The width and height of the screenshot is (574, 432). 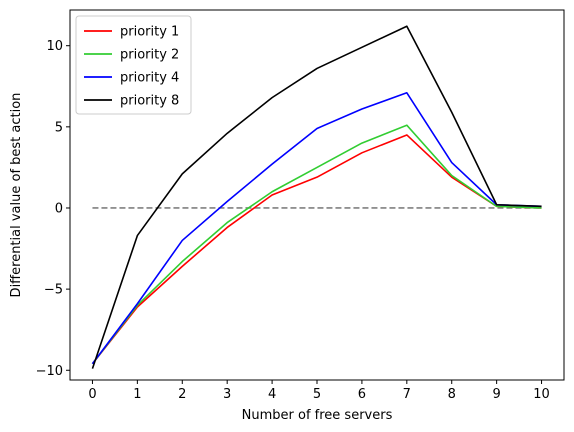 What do you see at coordinates (227, 394) in the screenshot?
I see `x-tick-label: 3` at bounding box center [227, 394].